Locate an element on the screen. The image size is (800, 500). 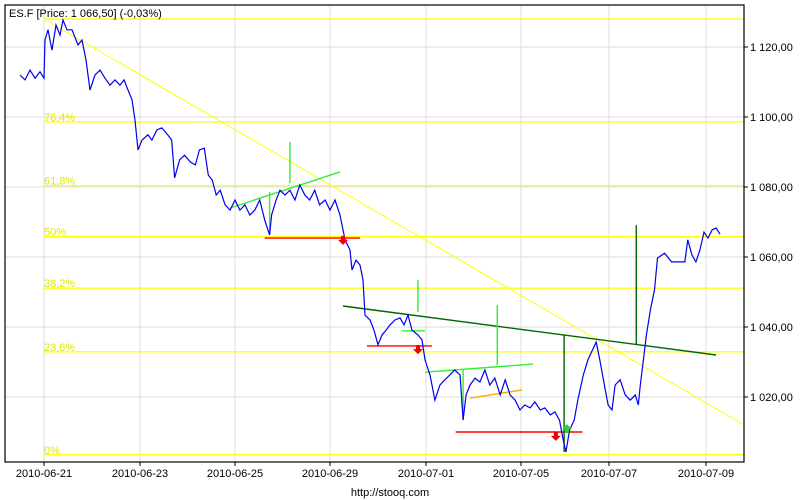
chart-title: ES.F [Price: 1 066,50] (-0,03%) is located at coordinates (85, 14).